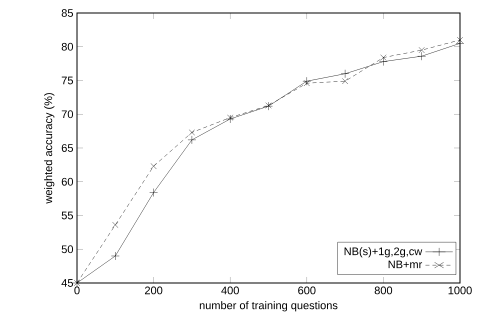 This screenshot has height=336, width=479. What do you see at coordinates (383, 252) in the screenshot?
I see `legend-label: NB(s)+1g,2g,cw` at bounding box center [383, 252].